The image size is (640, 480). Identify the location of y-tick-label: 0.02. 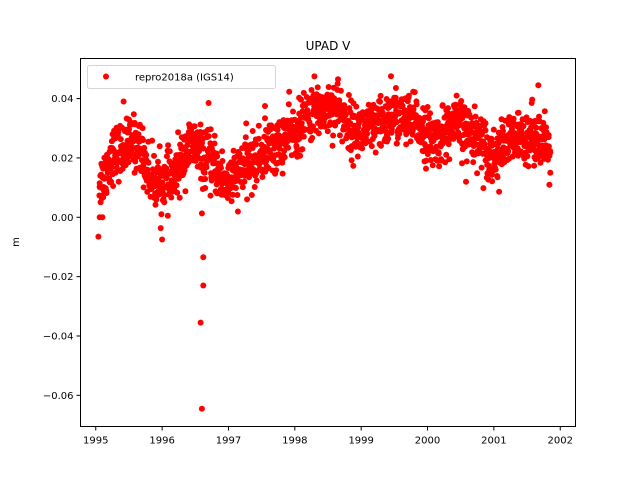
(62, 158).